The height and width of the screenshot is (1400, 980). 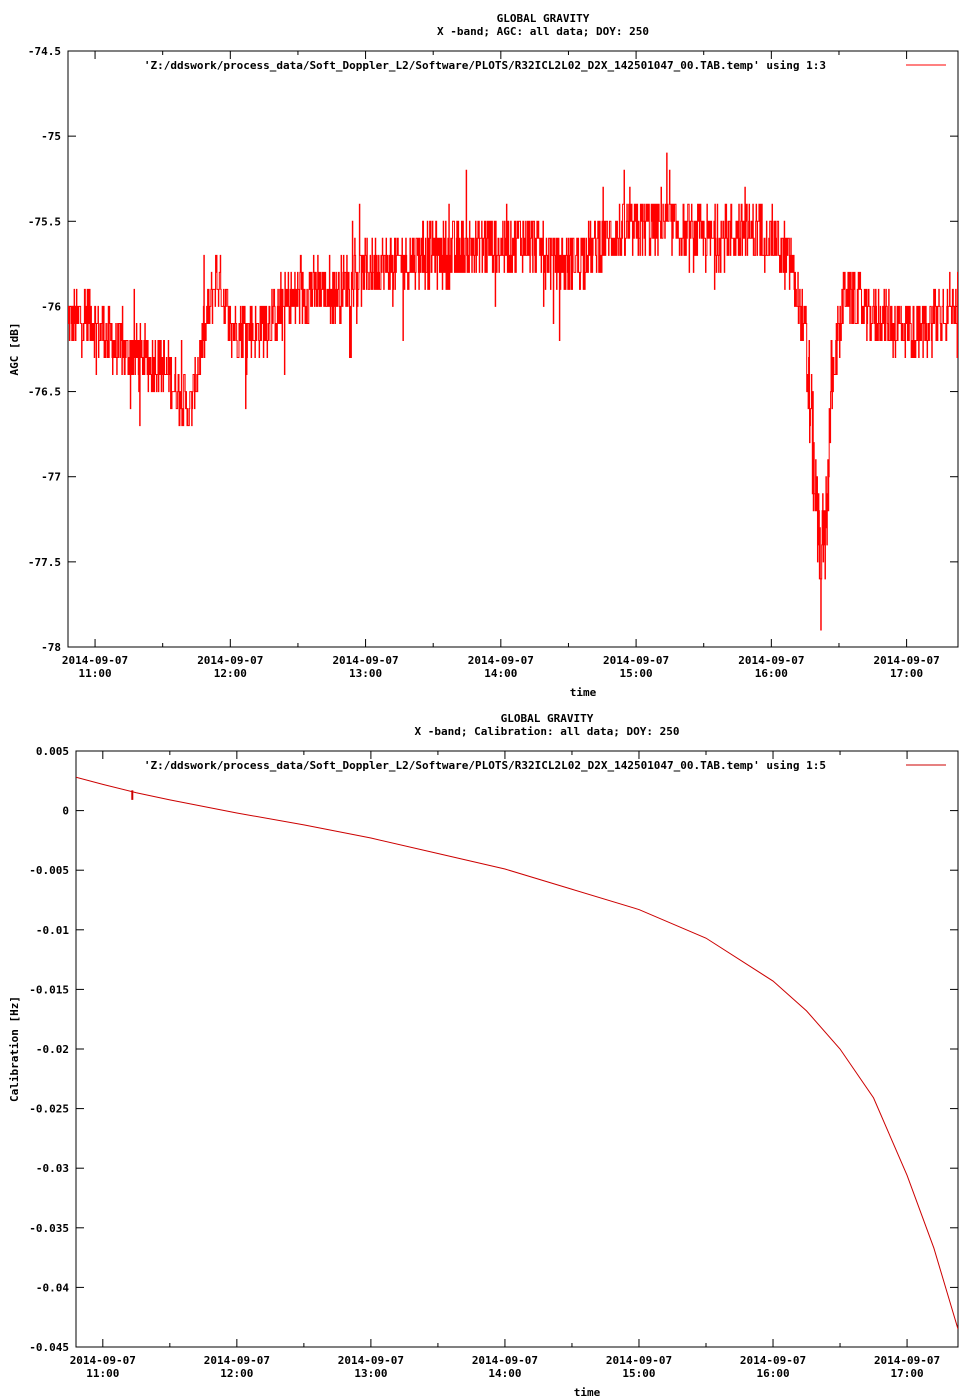 I want to click on chart-1-xtick-time: 11:00, so click(x=94, y=673).